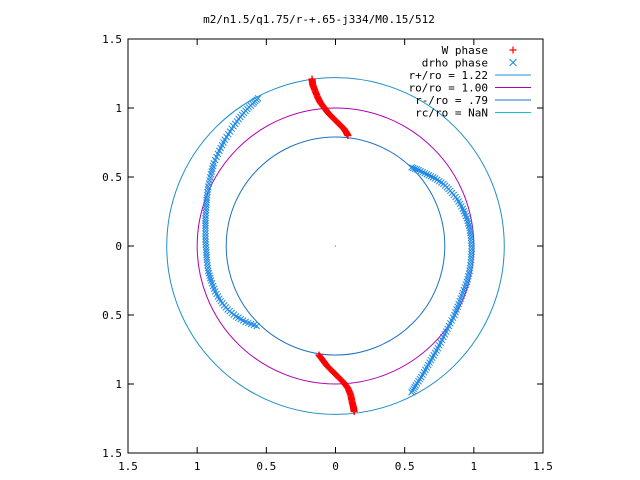  Describe the element at coordinates (335, 466) in the screenshot. I see `x-tick-label: 0` at that location.